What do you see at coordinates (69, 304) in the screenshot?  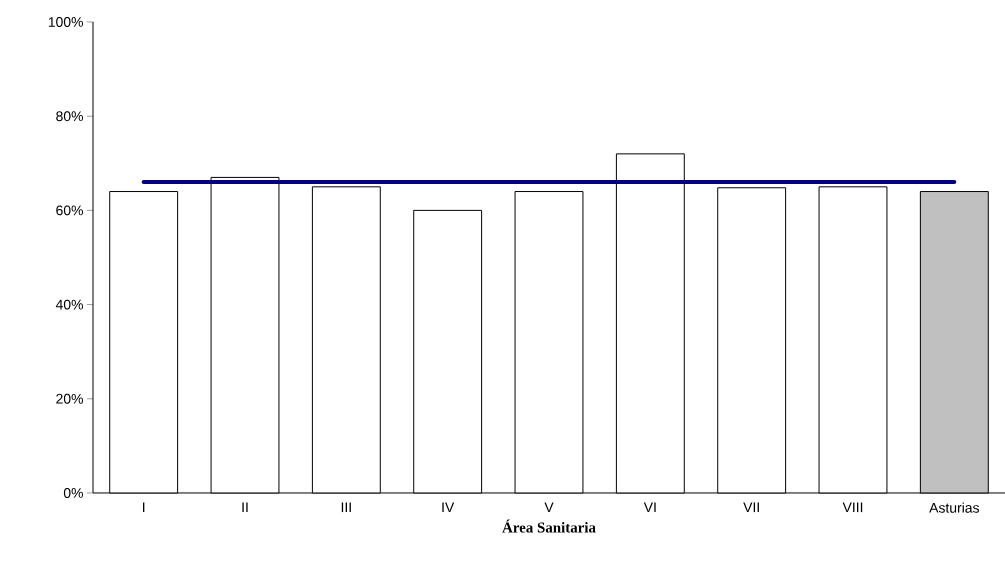 I see `y-tick-label: 40%` at bounding box center [69, 304].